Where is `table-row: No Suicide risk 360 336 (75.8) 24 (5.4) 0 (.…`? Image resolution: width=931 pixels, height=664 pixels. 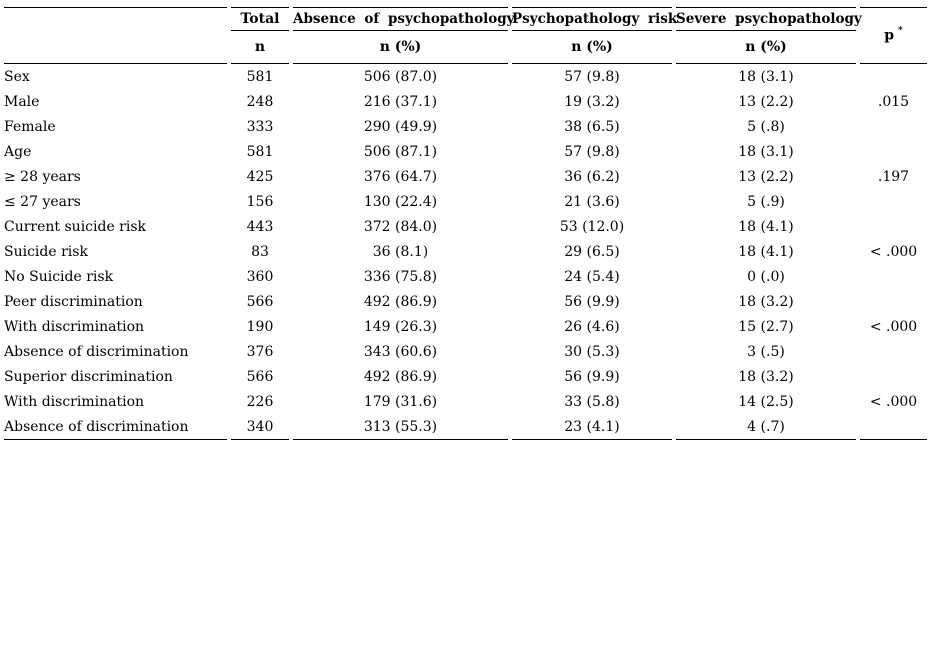
table-row: No Suicide risk 360 336 (75.8) 24 (5.4) 0 (.… is located at coordinates (465, 276).